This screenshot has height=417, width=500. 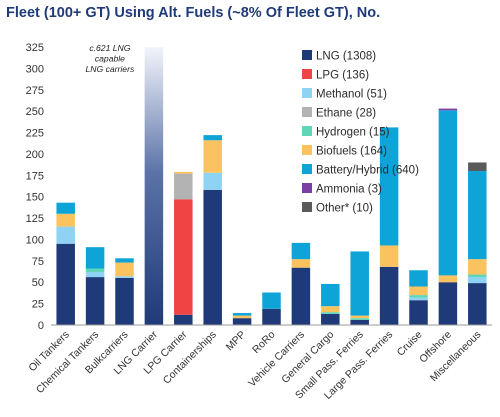 I want to click on legend-item-biofuels: Biofuels (164), so click(x=344, y=151).